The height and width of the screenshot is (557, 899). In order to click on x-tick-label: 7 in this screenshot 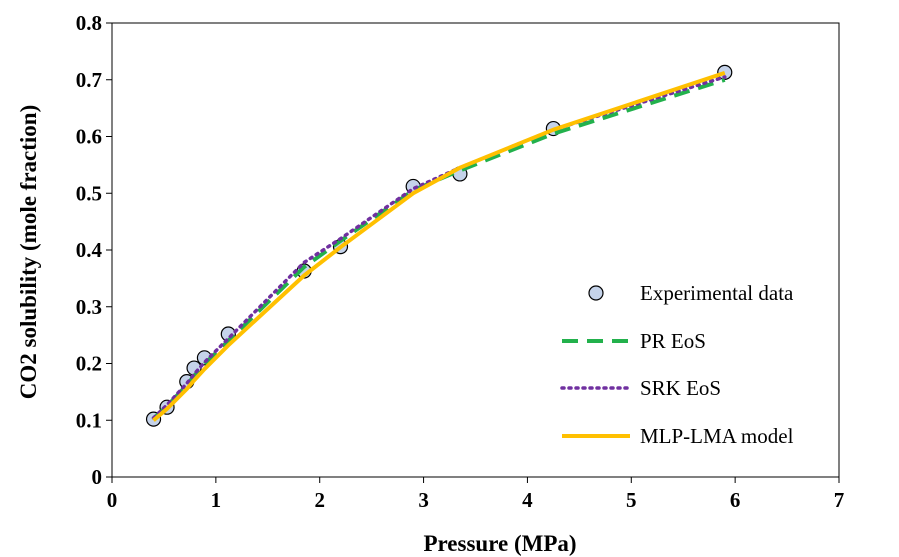, I will do `click(839, 500)`.